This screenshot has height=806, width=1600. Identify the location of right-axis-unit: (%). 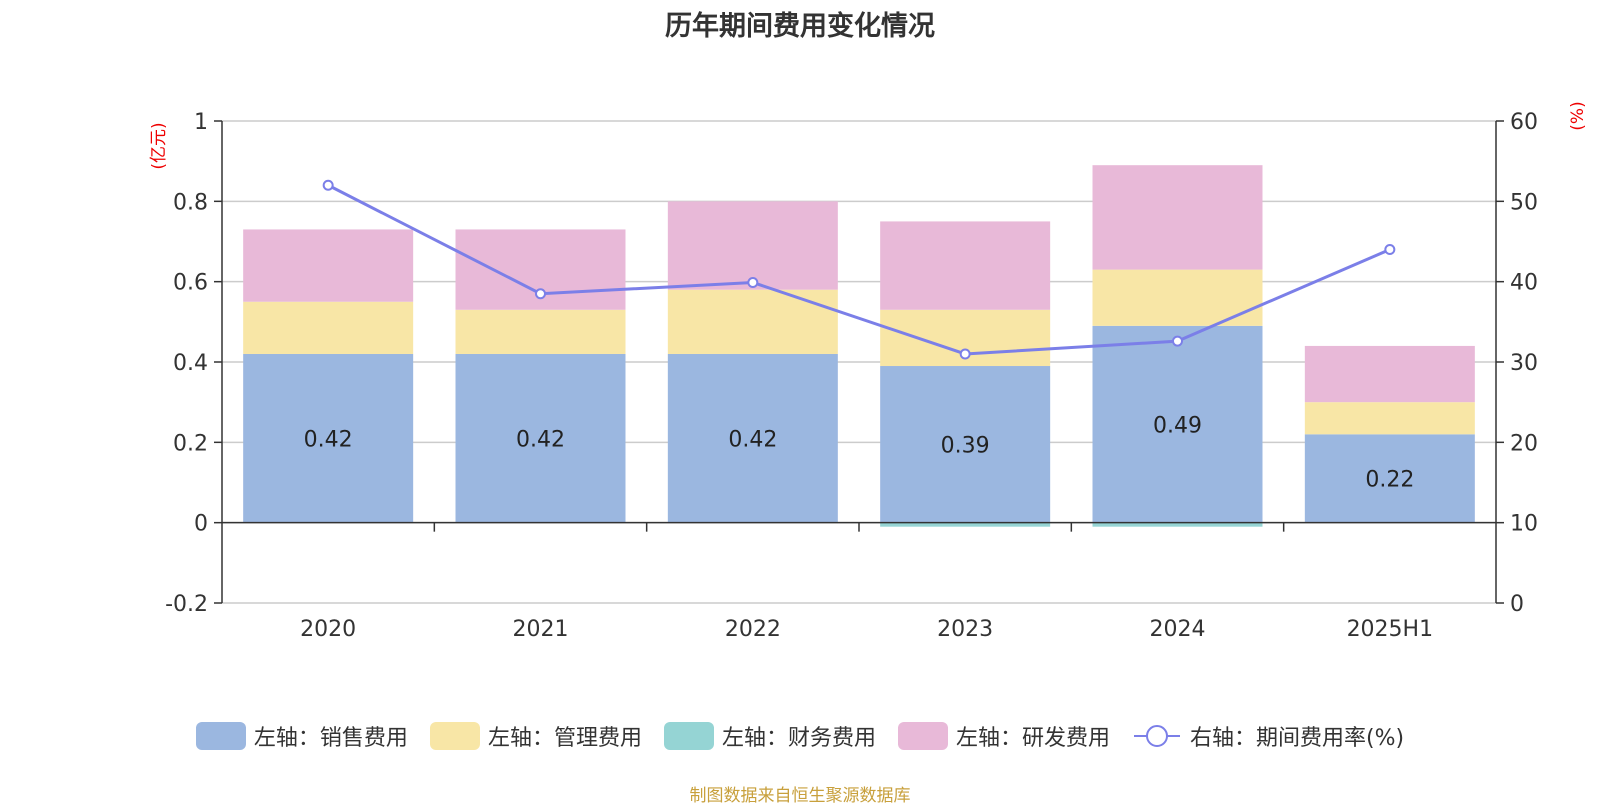
(1578, 115).